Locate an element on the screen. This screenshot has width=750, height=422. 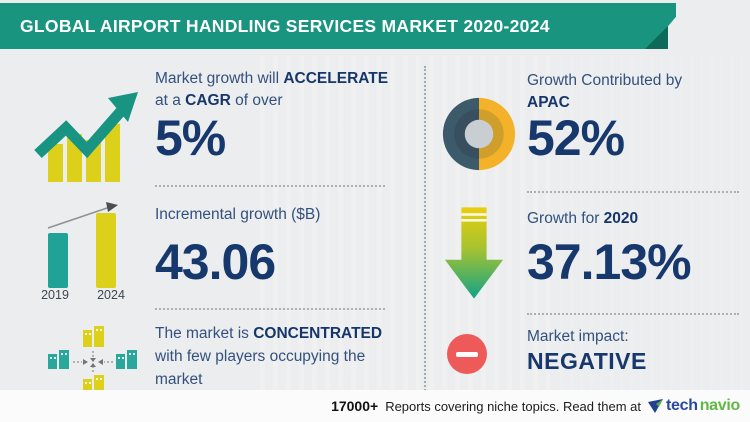
report-count: 17000+ is located at coordinates (355, 406).